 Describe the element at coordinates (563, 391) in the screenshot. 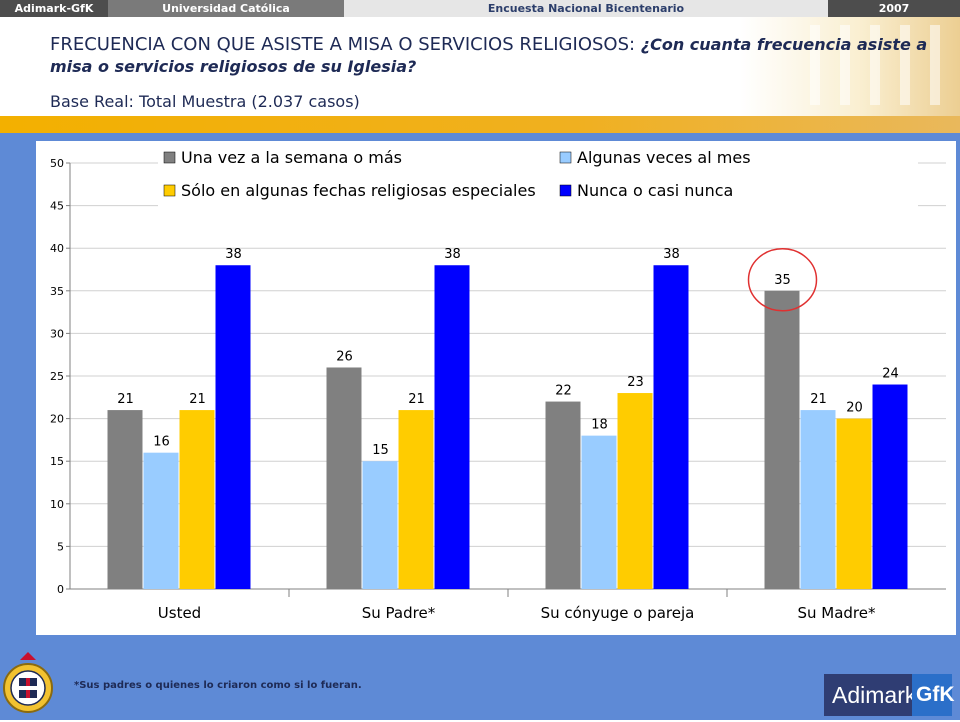

I see `data-label: 22` at that location.